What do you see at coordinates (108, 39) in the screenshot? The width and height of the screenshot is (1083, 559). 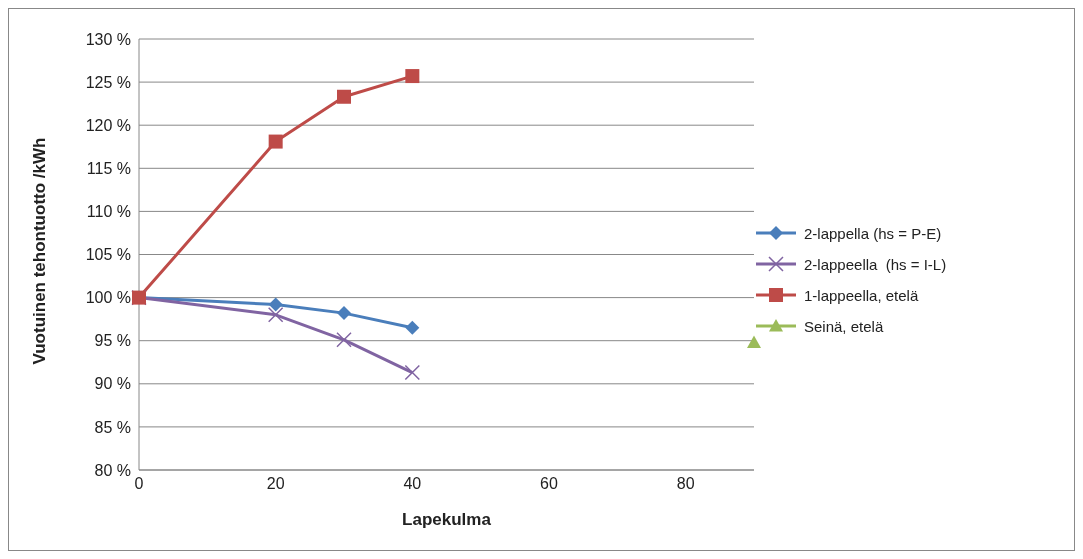 I see `y-tick-label: 130 %` at bounding box center [108, 39].